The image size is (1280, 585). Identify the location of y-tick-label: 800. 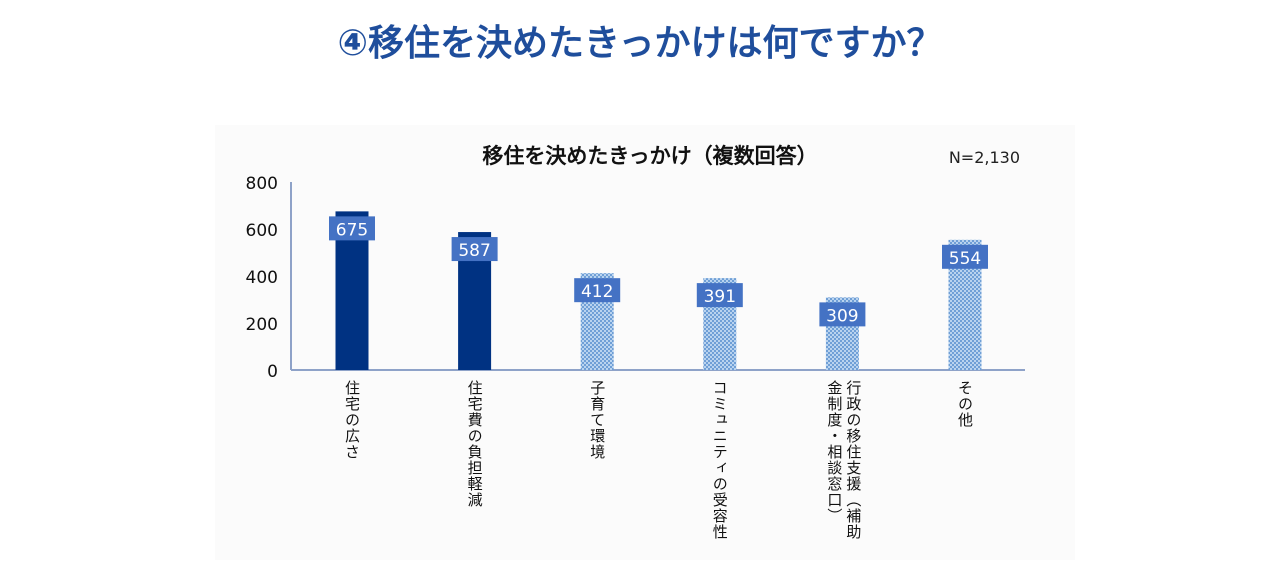
(262, 184).